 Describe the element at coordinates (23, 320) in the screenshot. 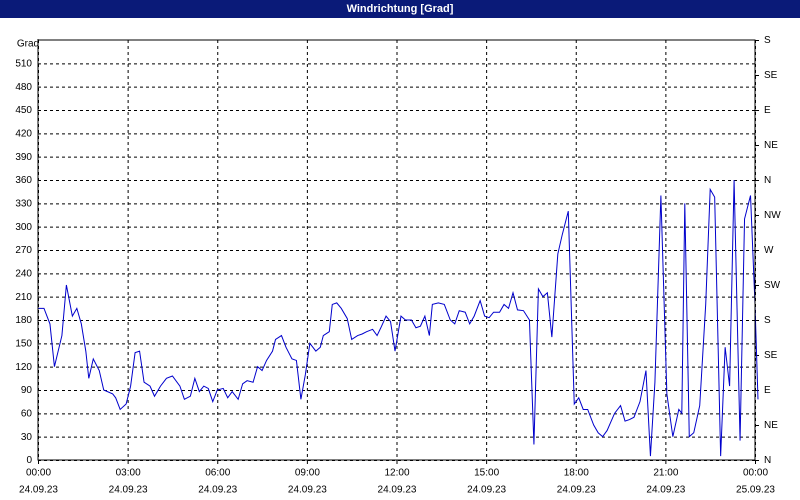

I see `y-tick-label: 180` at that location.